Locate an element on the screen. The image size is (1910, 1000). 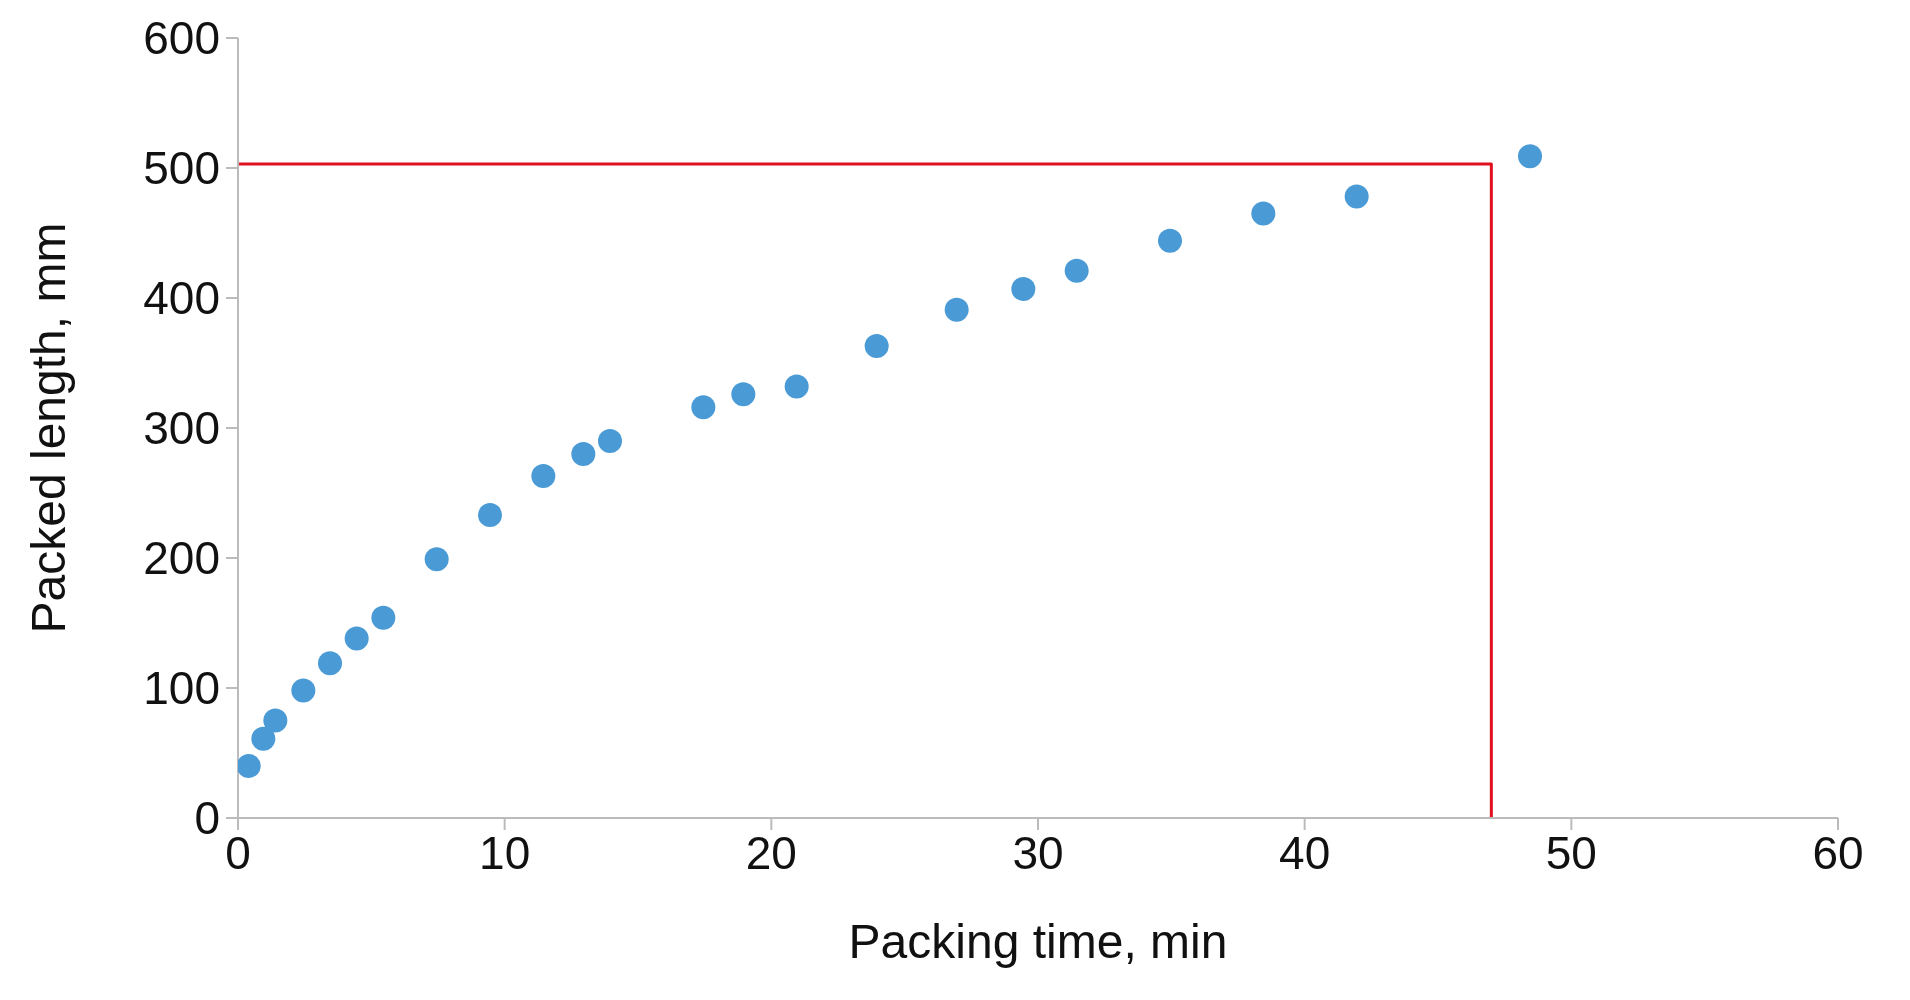
x-axis-title: Packing time, min is located at coordinates (1038, 941).